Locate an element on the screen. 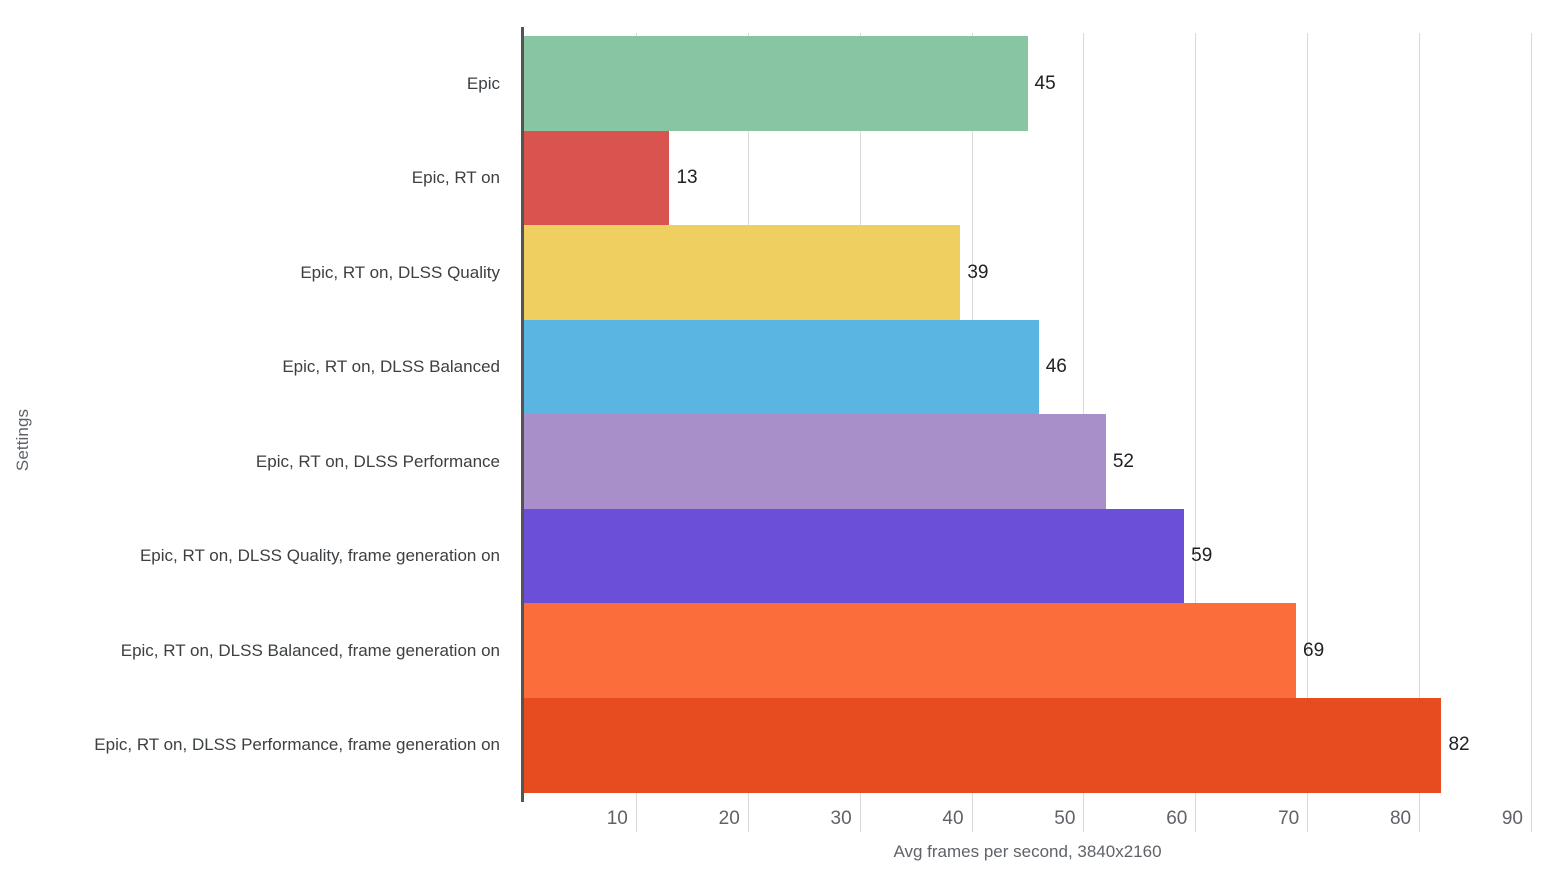  category-label: Epic, RT on, DLSS Balanced is located at coordinates (391, 366).